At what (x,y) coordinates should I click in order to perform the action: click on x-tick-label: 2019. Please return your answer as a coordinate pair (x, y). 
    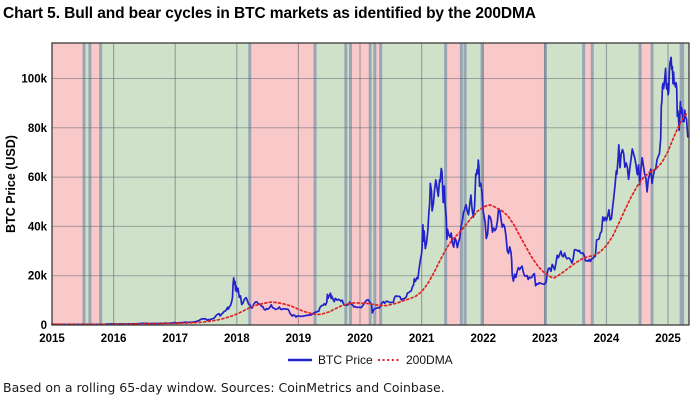
    Looking at the image, I should click on (299, 339).